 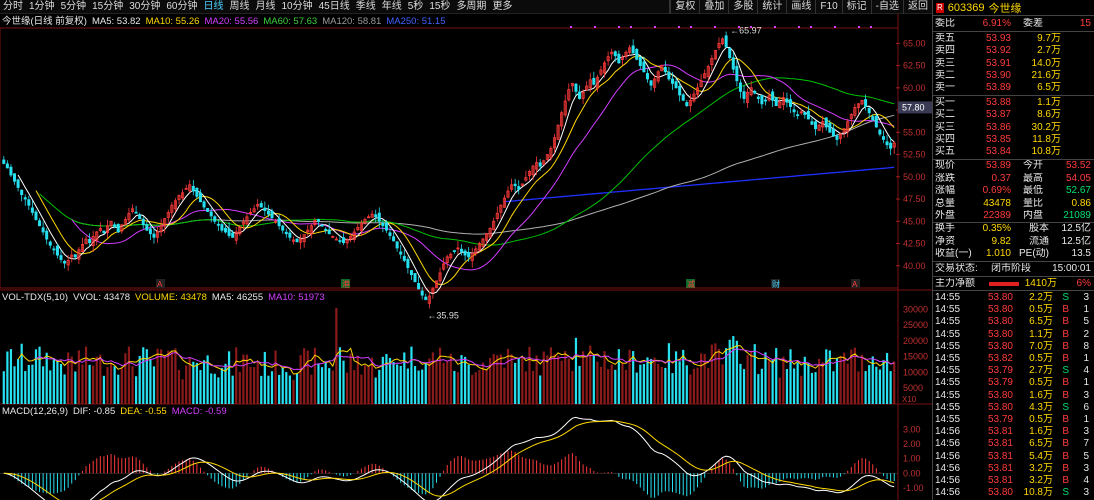 I want to click on sell-price: 53.90, so click(x=998, y=75).